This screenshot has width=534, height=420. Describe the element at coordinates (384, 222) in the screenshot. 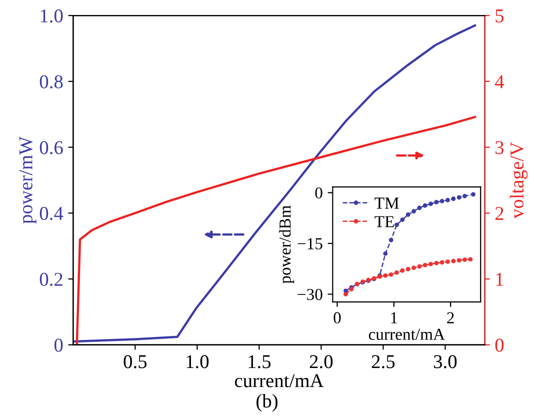

I see `legend-label: TE` at that location.